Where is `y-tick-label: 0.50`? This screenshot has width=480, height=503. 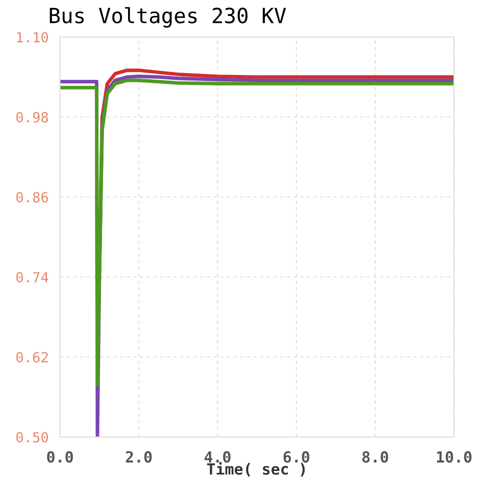
y-tick-label: 0.50 is located at coordinates (32, 437).